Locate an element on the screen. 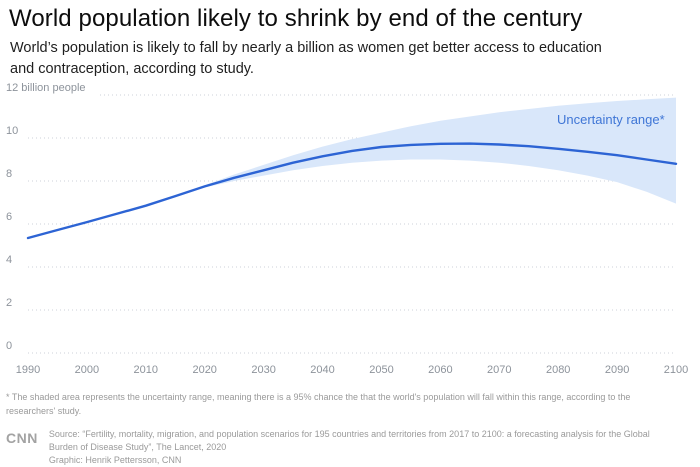  svg-text: 10 is located at coordinates (12, 131).